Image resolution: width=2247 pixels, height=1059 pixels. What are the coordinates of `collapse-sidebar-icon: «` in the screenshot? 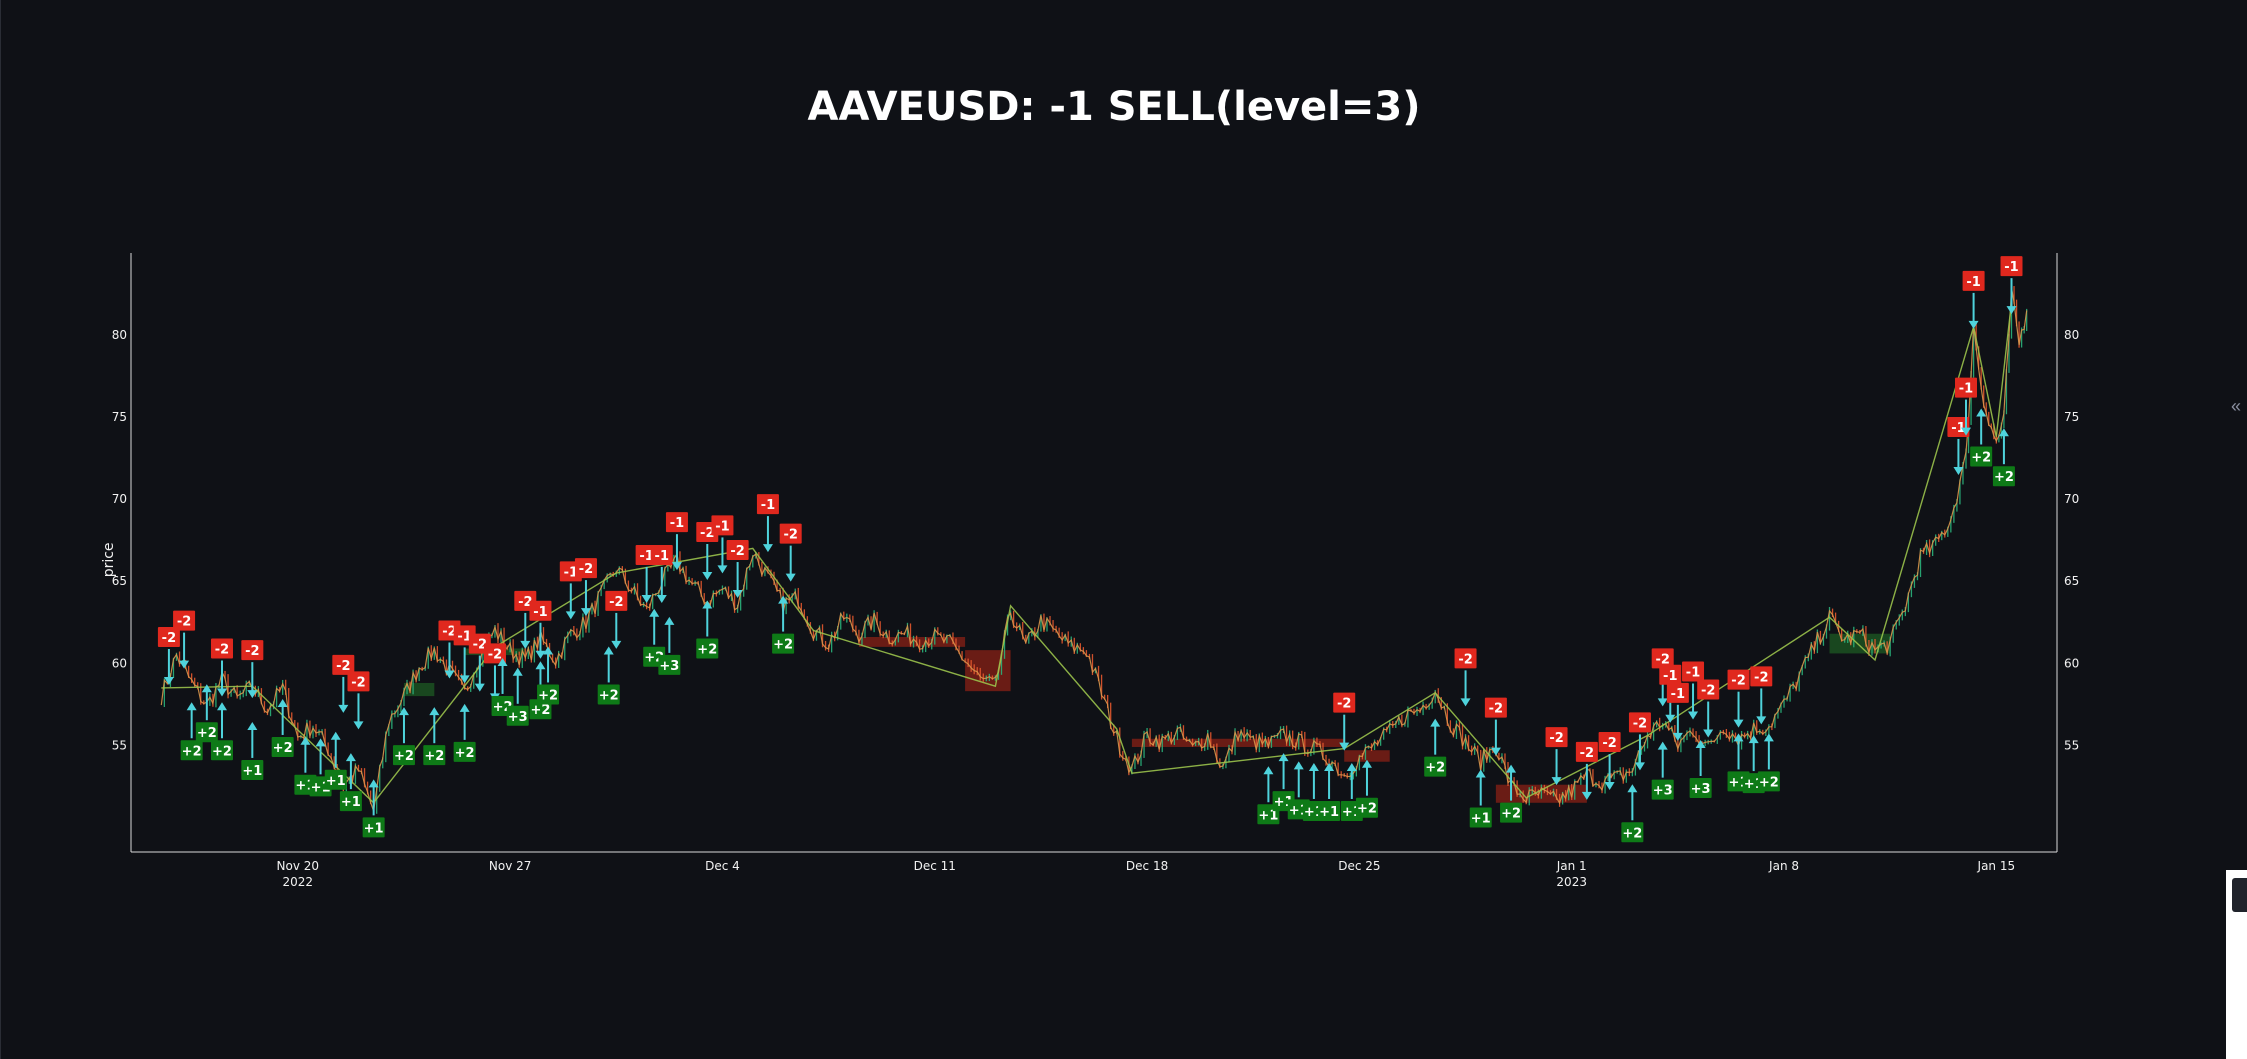 It's located at (2236, 406).